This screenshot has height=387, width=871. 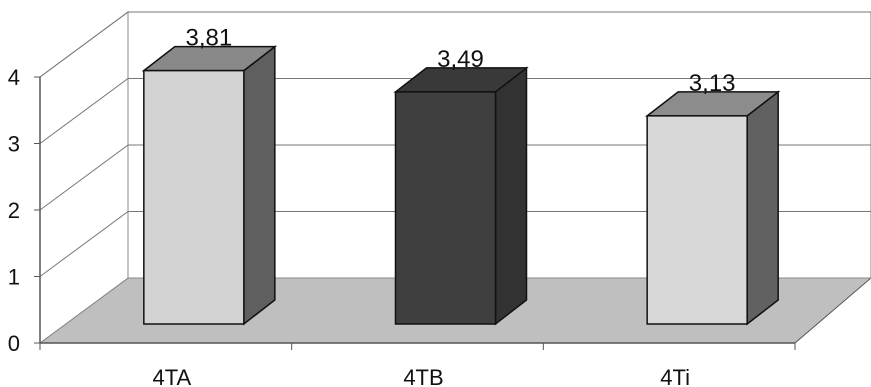 I want to click on data-labels: 3,81 3,49 3,13, so click(x=460, y=61).